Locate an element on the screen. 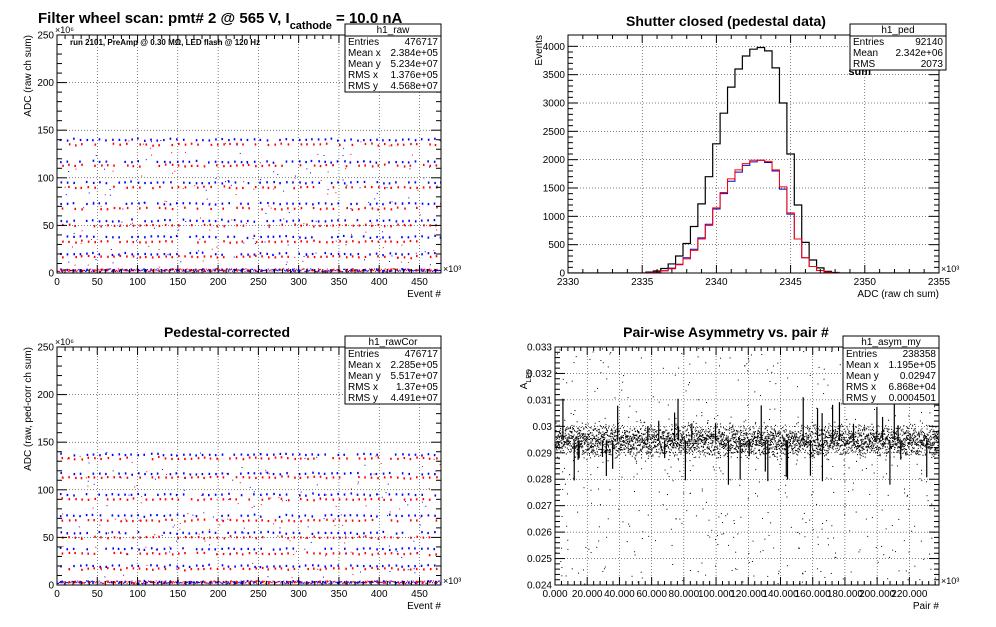 The image size is (996, 627). x-tick-label: 50 is located at coordinates (98, 594).